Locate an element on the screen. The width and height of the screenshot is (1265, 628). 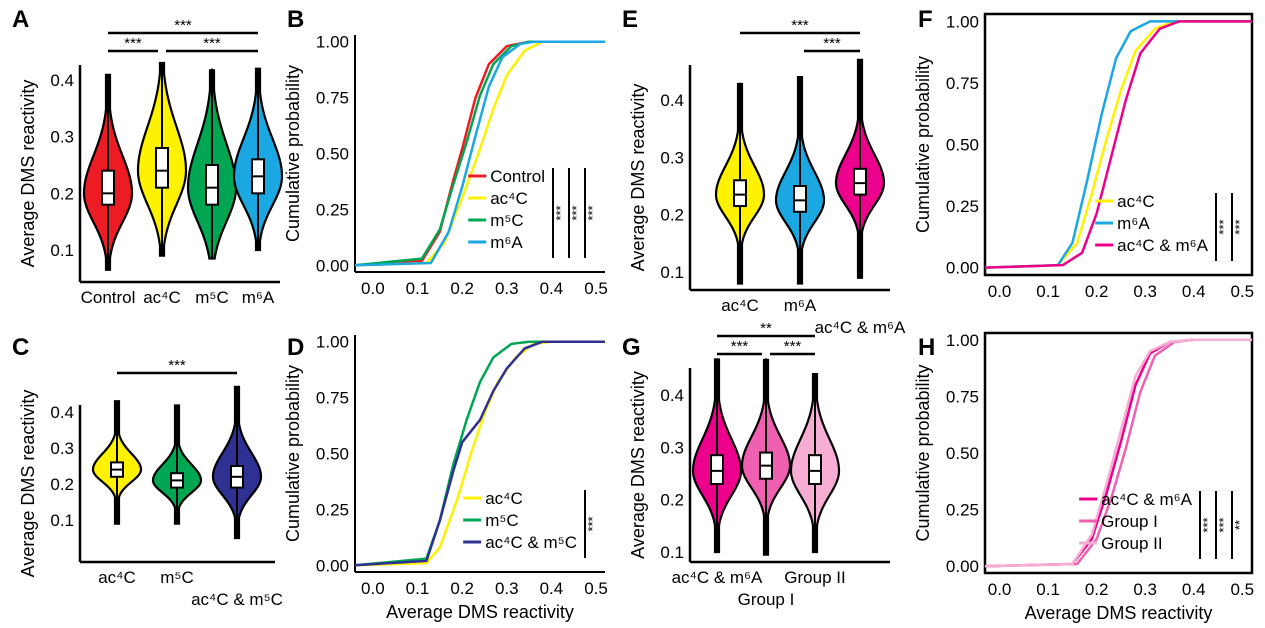
x-tick-label: m⁵C is located at coordinates (212, 297).